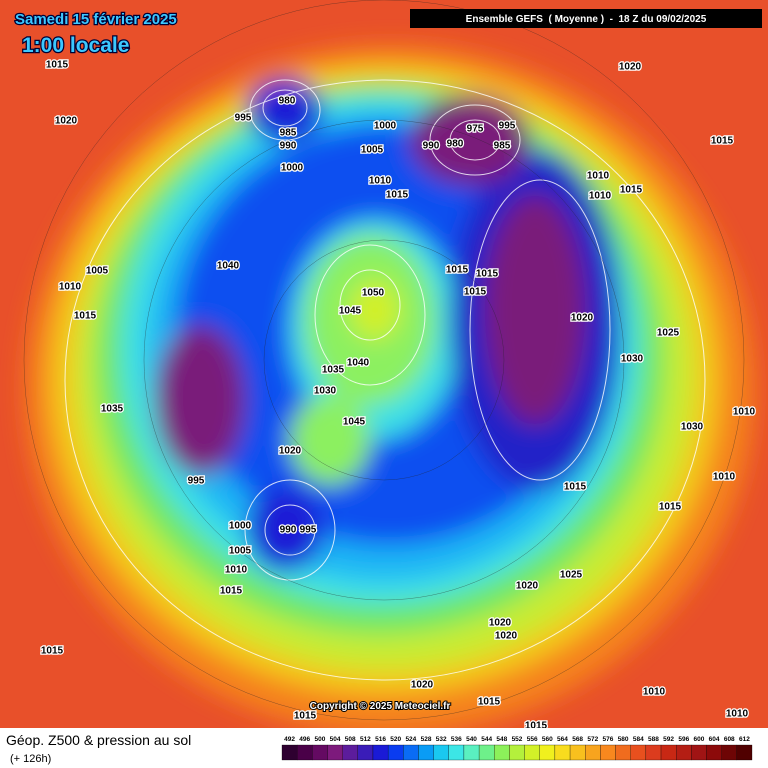  Describe the element at coordinates (96, 19) in the screenshot. I see `date: Samedi 15 février 2025` at that location.